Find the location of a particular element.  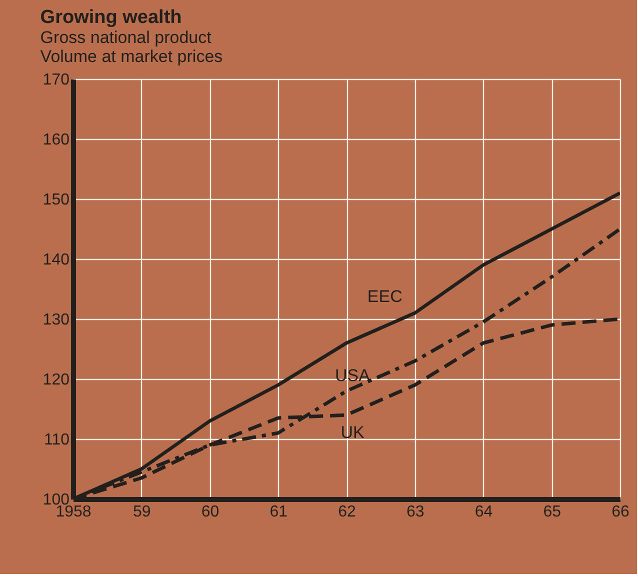

x-tick-label: 65 is located at coordinates (552, 512).